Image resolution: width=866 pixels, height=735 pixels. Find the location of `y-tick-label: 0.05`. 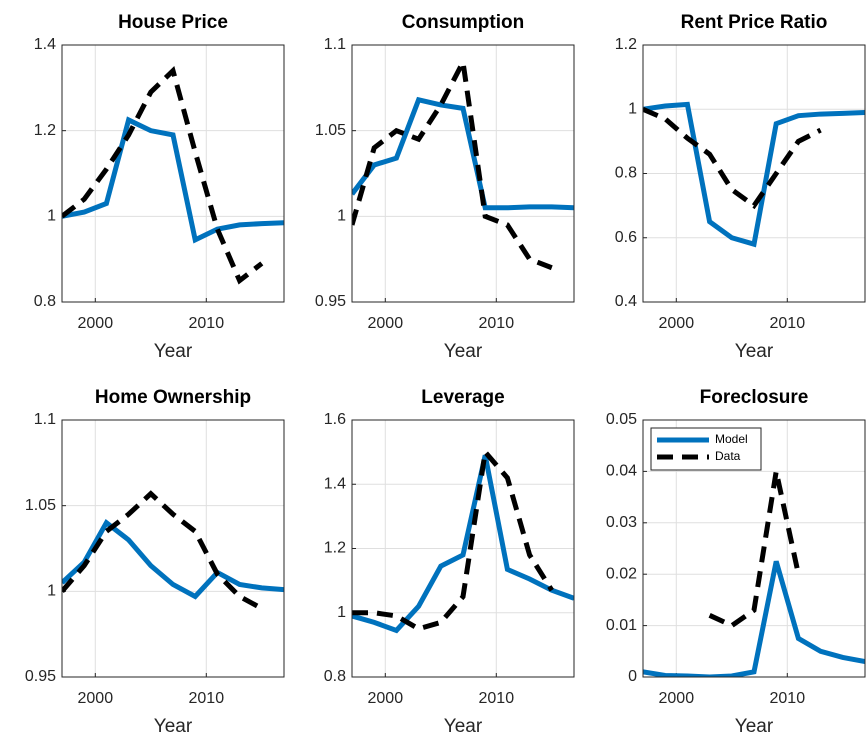

y-tick-label: 0.05 is located at coordinates (621, 419).